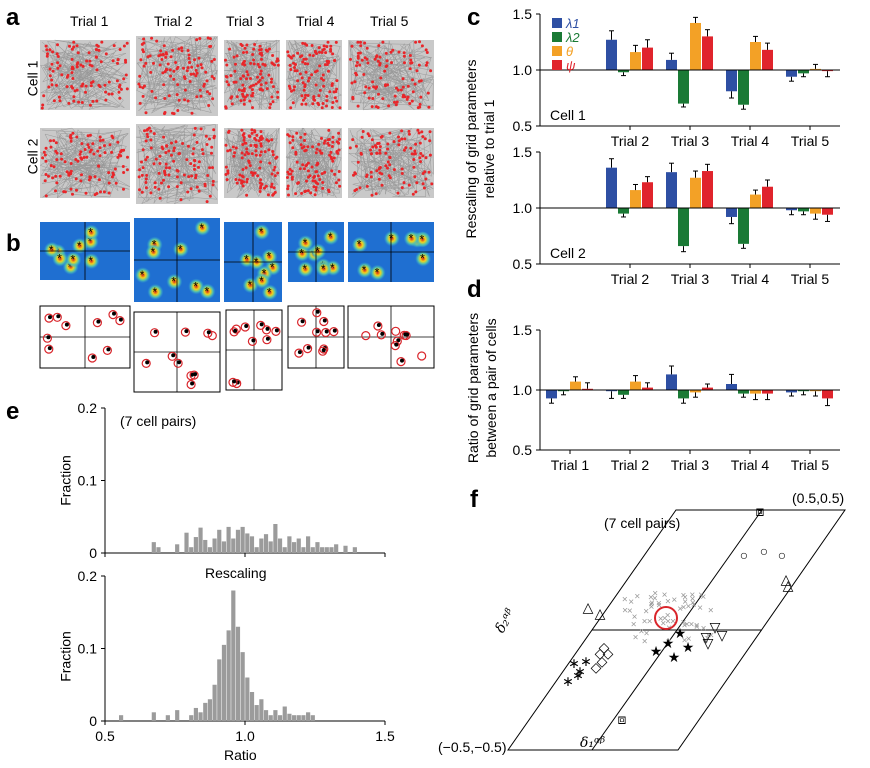  What do you see at coordinates (88, 649) in the screenshot?
I see `e-bottom-y-tick-label: 0.1` at bounding box center [88, 649].